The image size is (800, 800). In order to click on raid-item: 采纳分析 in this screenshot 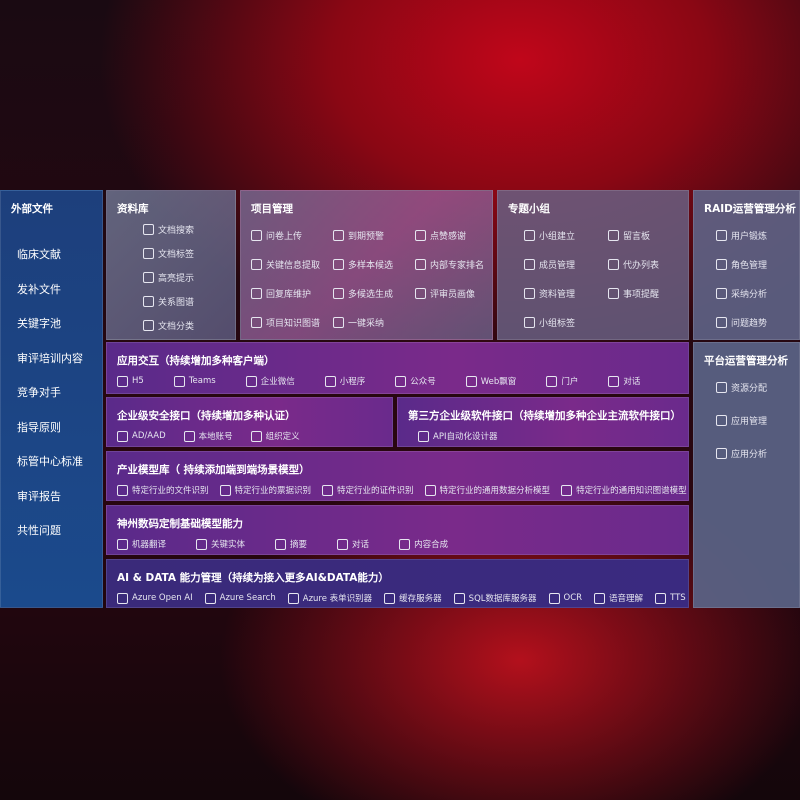, I will do `click(741, 293)`.